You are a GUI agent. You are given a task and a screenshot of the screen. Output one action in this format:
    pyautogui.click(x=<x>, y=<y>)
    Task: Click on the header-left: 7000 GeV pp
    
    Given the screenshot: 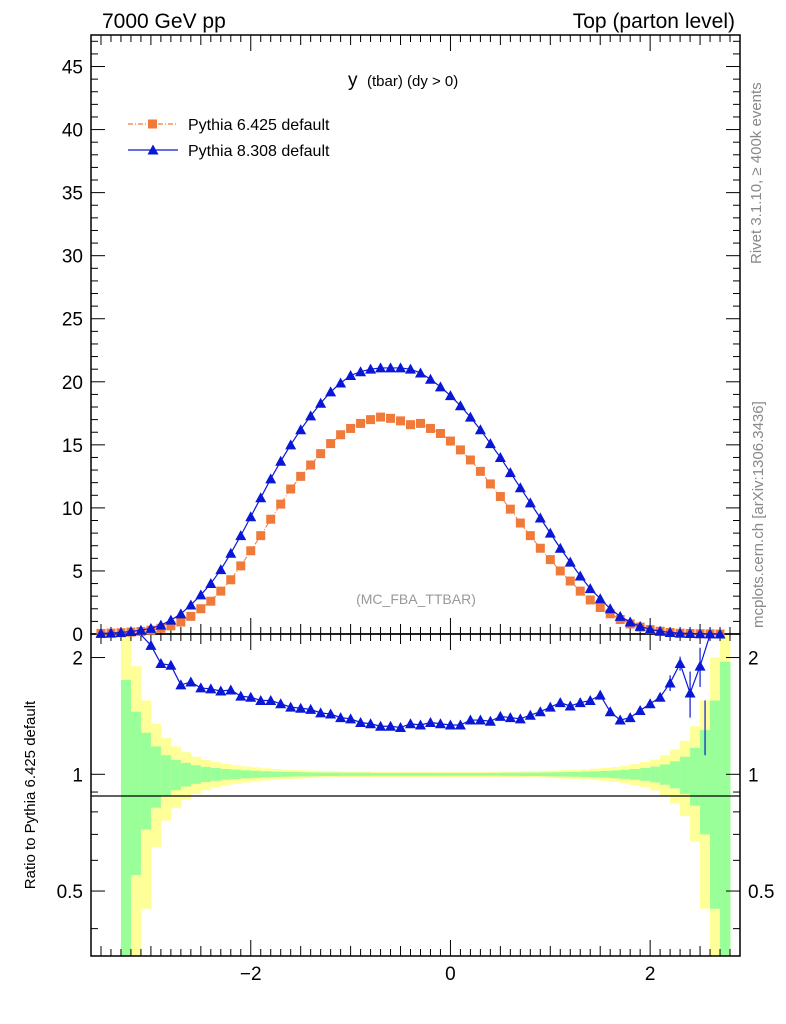 What is the action you would take?
    pyautogui.click(x=164, y=21)
    